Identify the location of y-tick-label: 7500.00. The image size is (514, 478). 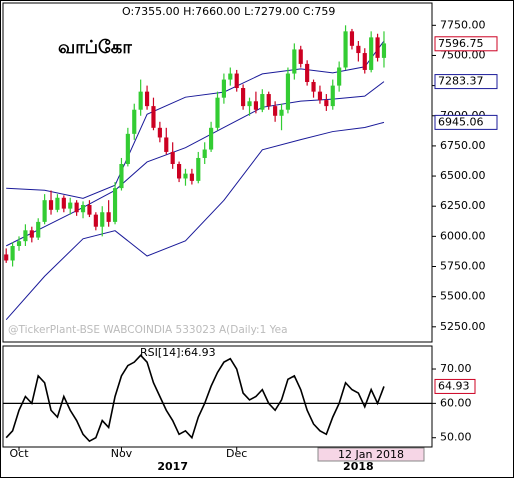
(463, 54).